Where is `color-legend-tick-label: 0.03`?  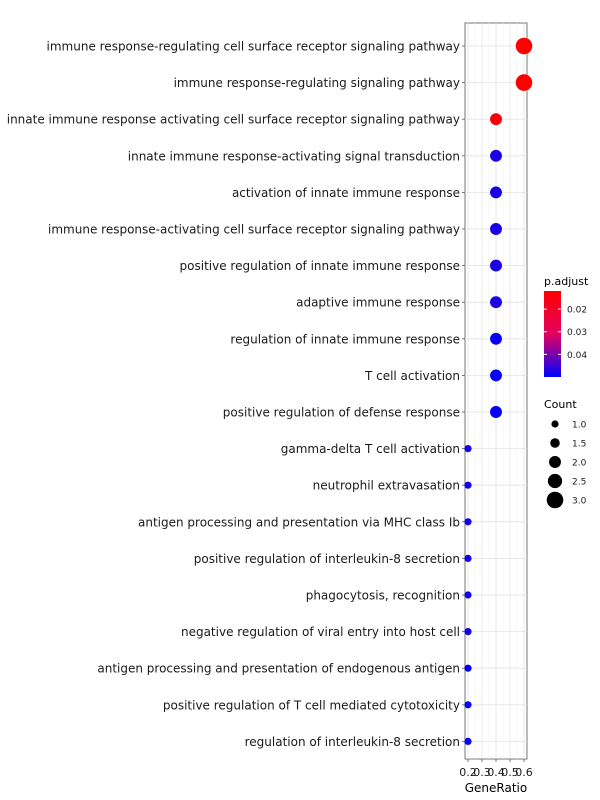 color-legend-tick-label: 0.03 is located at coordinates (577, 333).